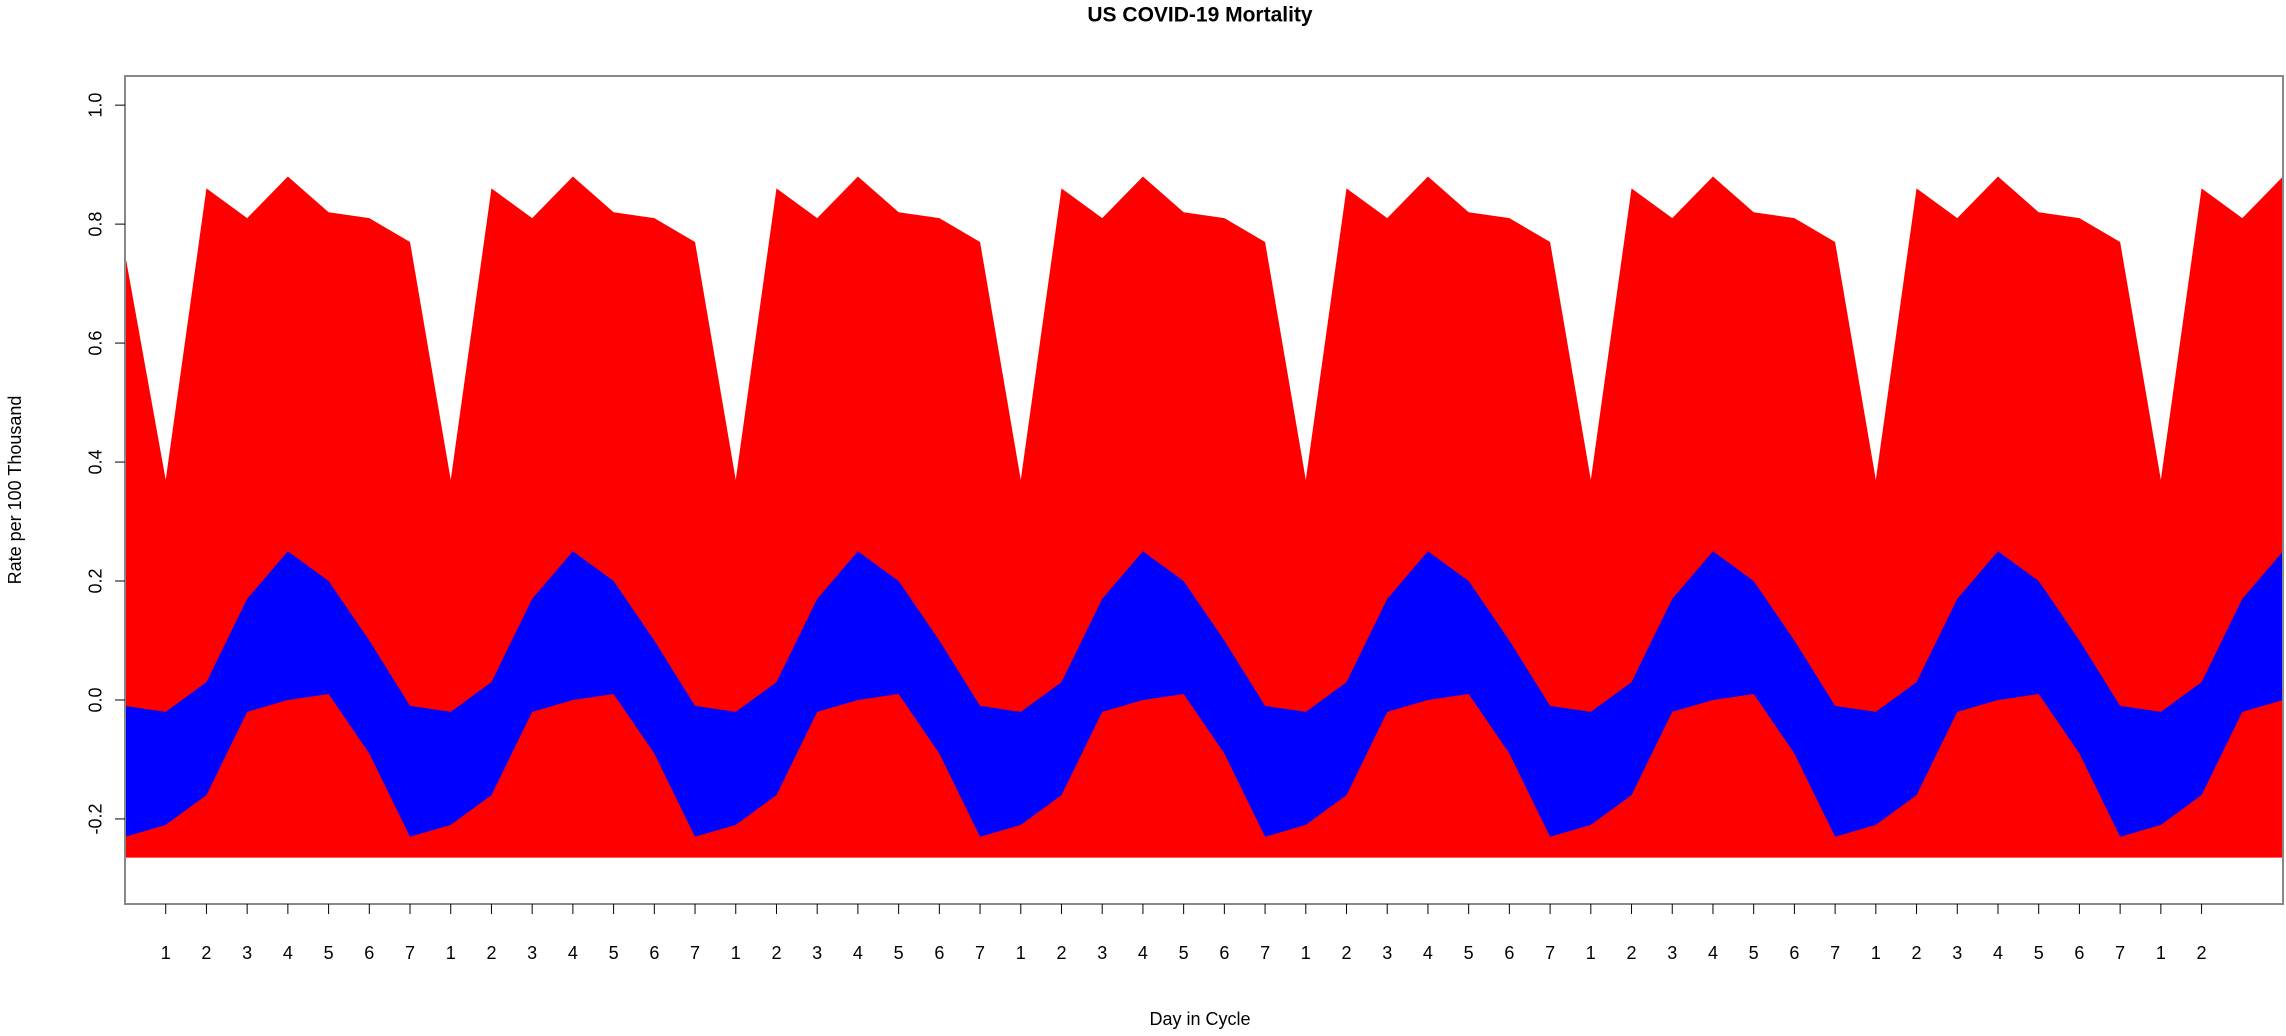 The width and height of the screenshot is (2286, 1036). I want to click on y-tick-label: 1.0, so click(96, 105).